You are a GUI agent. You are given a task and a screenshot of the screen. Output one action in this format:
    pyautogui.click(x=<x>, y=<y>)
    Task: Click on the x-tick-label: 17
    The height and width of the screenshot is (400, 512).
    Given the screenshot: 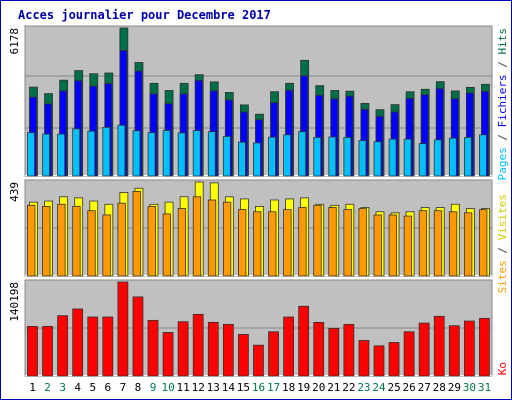 What is the action you would take?
    pyautogui.click(x=273, y=387)
    